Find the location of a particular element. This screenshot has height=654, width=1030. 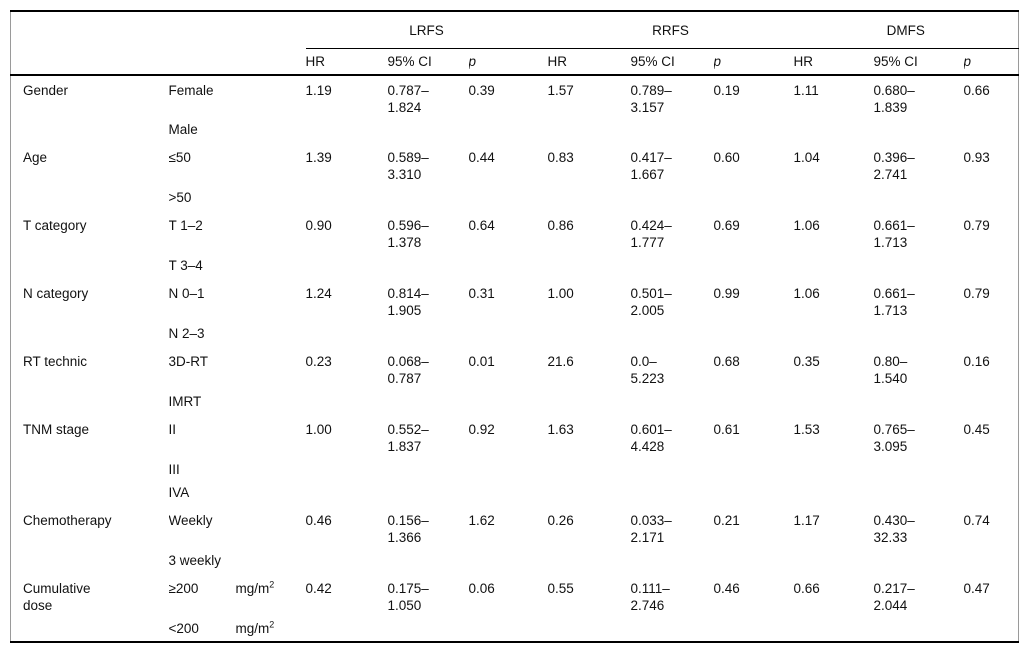

variable-label: N category is located at coordinates (56, 293).